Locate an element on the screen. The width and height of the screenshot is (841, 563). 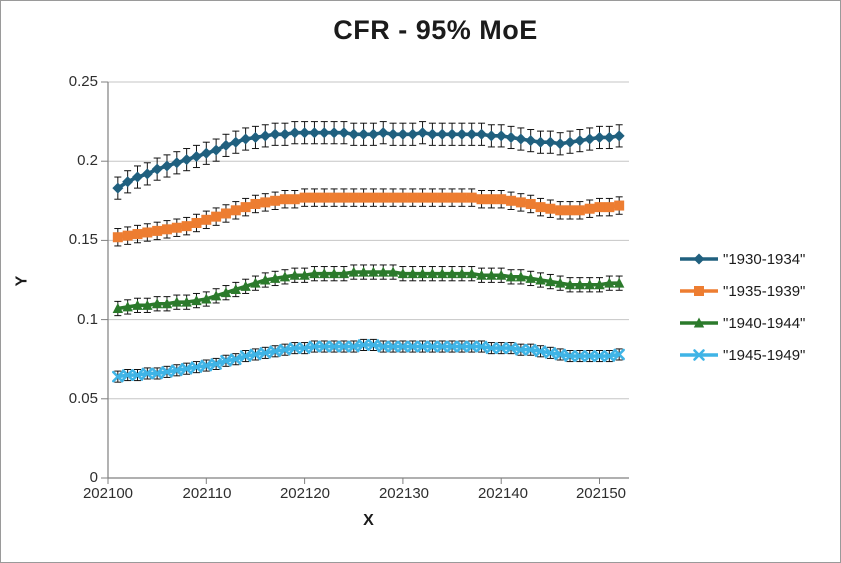
legend-item-1940-1944: "1940-1944" is located at coordinates (741, 323).